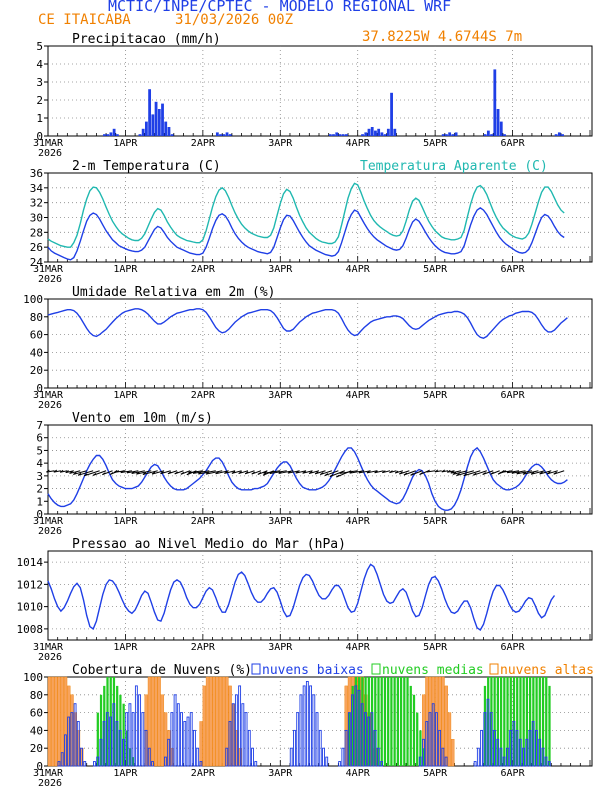  What do you see at coordinates (39, 118) in the screenshot?
I see `y-tick-label: 1` at bounding box center [39, 118].